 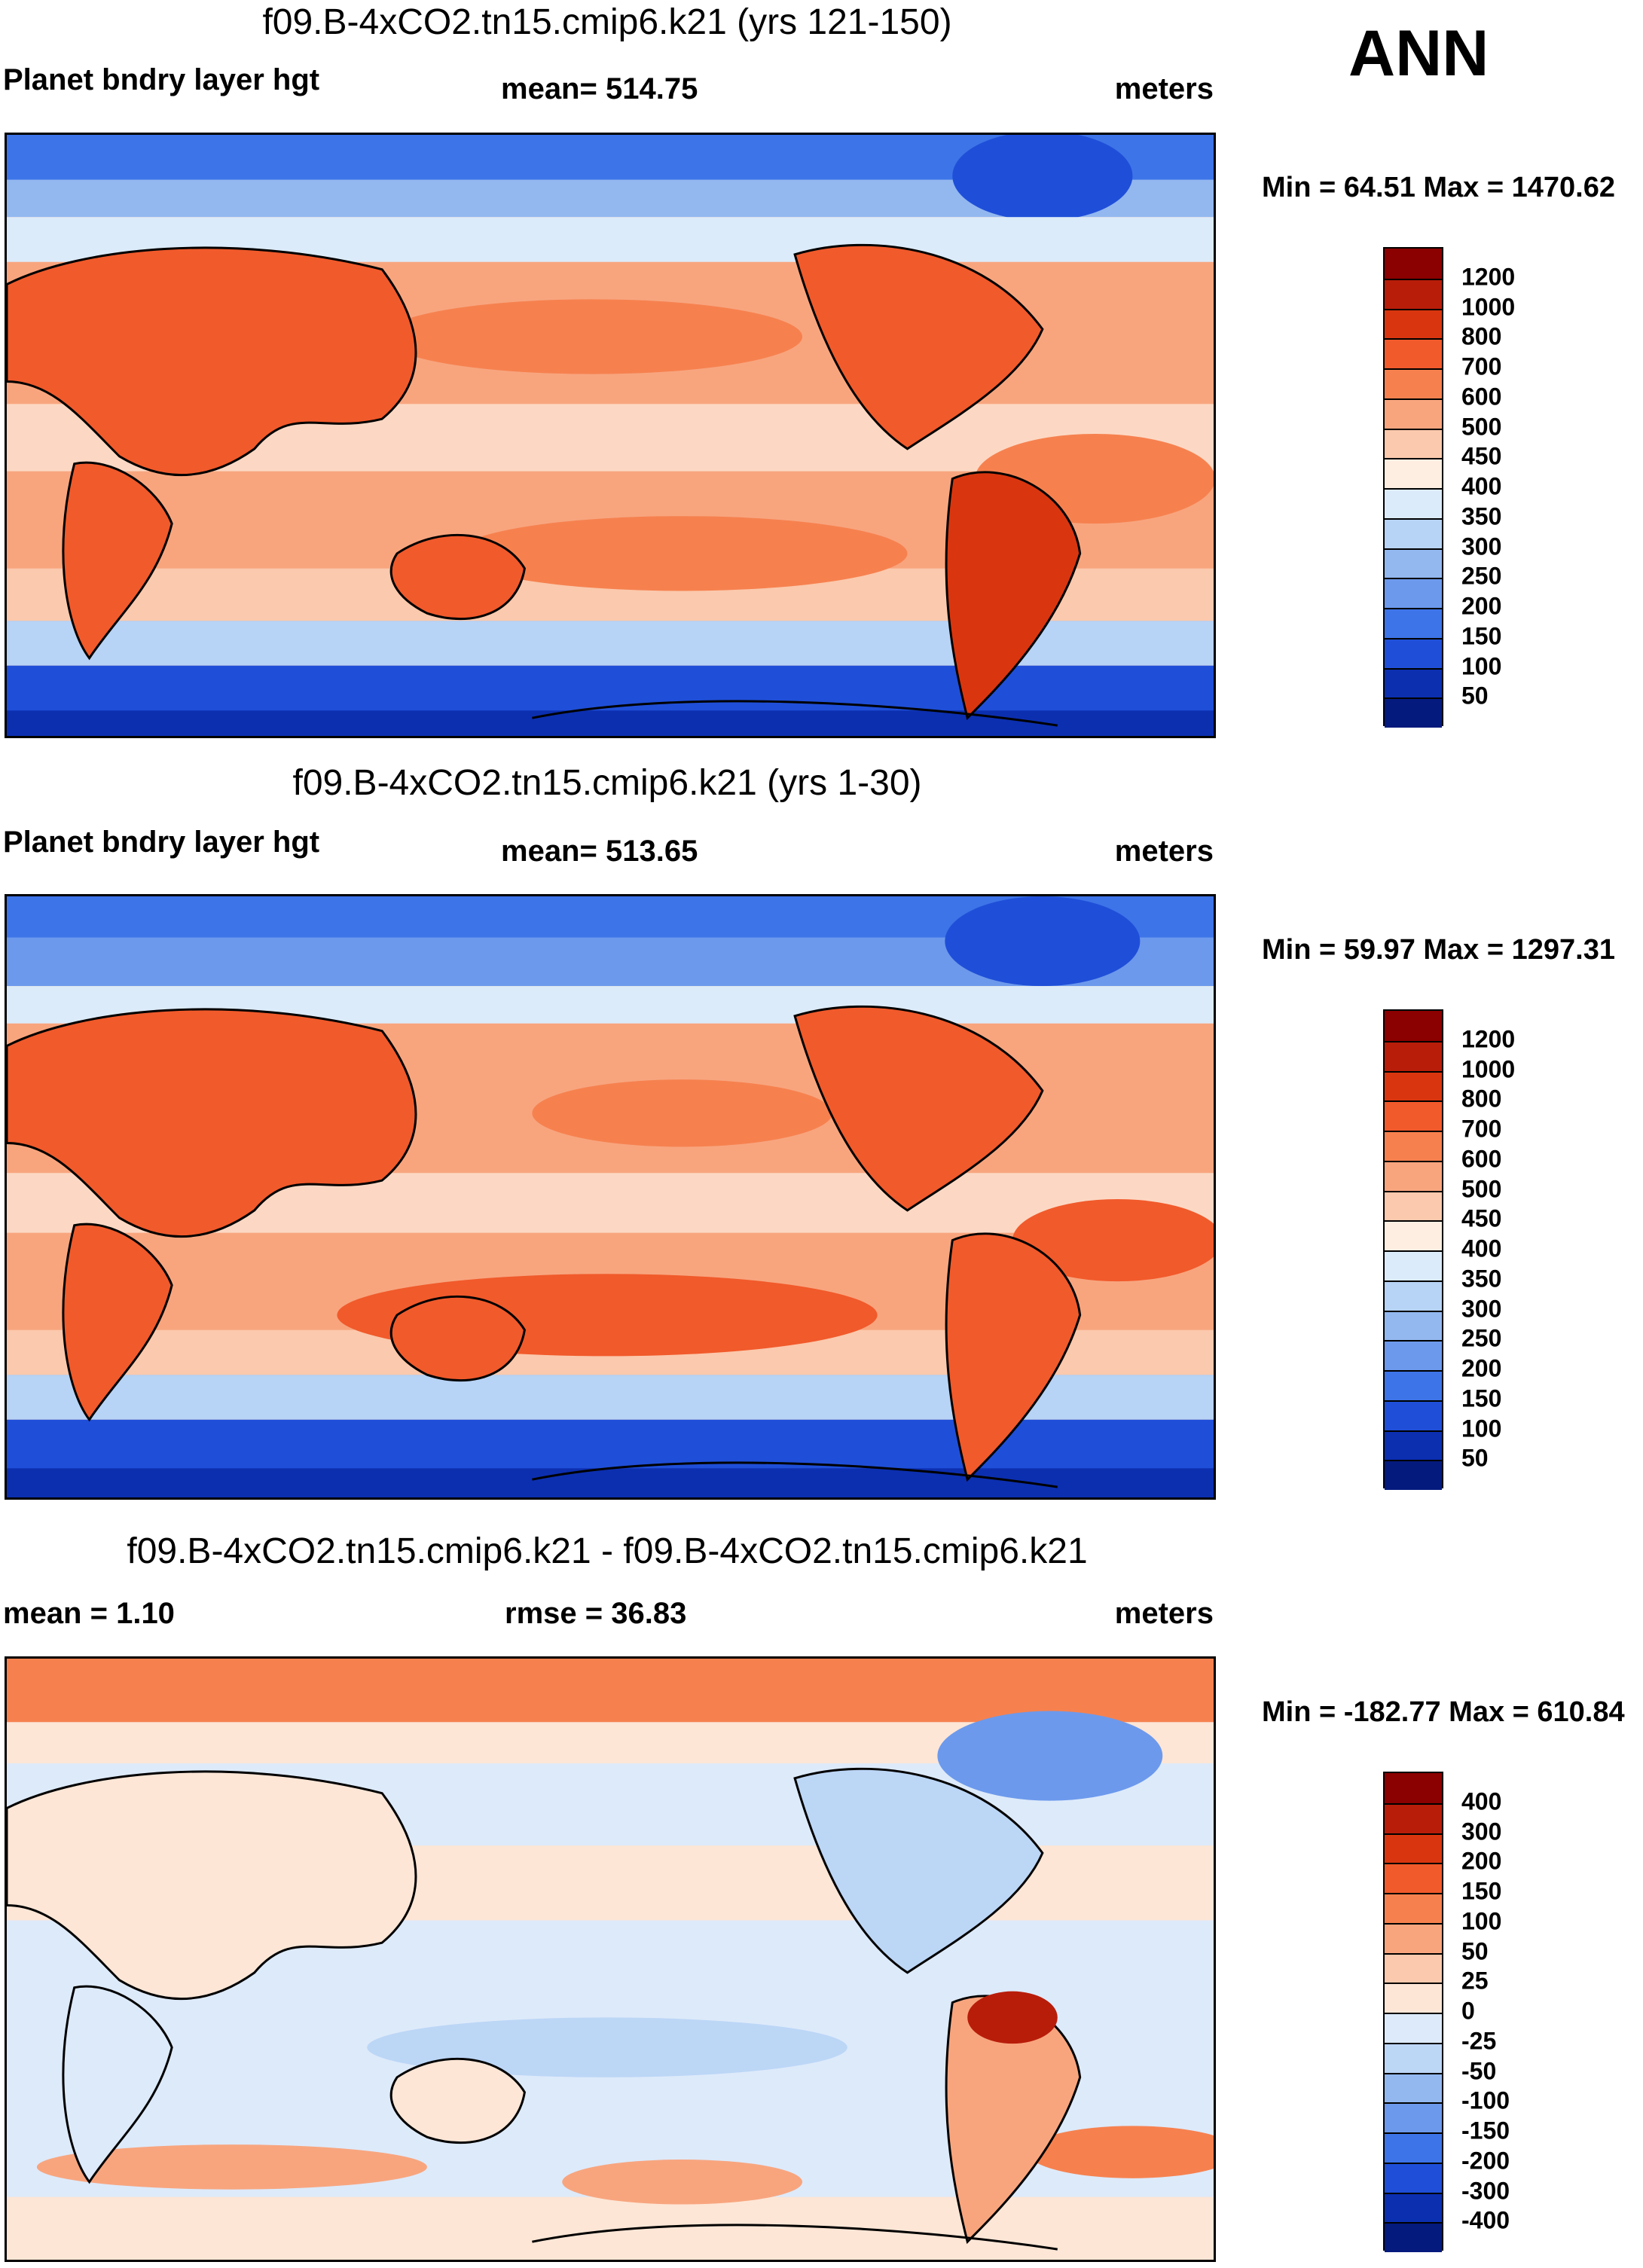 I want to click on panel1-cb-tick-13: 100, so click(x=1481, y=665).